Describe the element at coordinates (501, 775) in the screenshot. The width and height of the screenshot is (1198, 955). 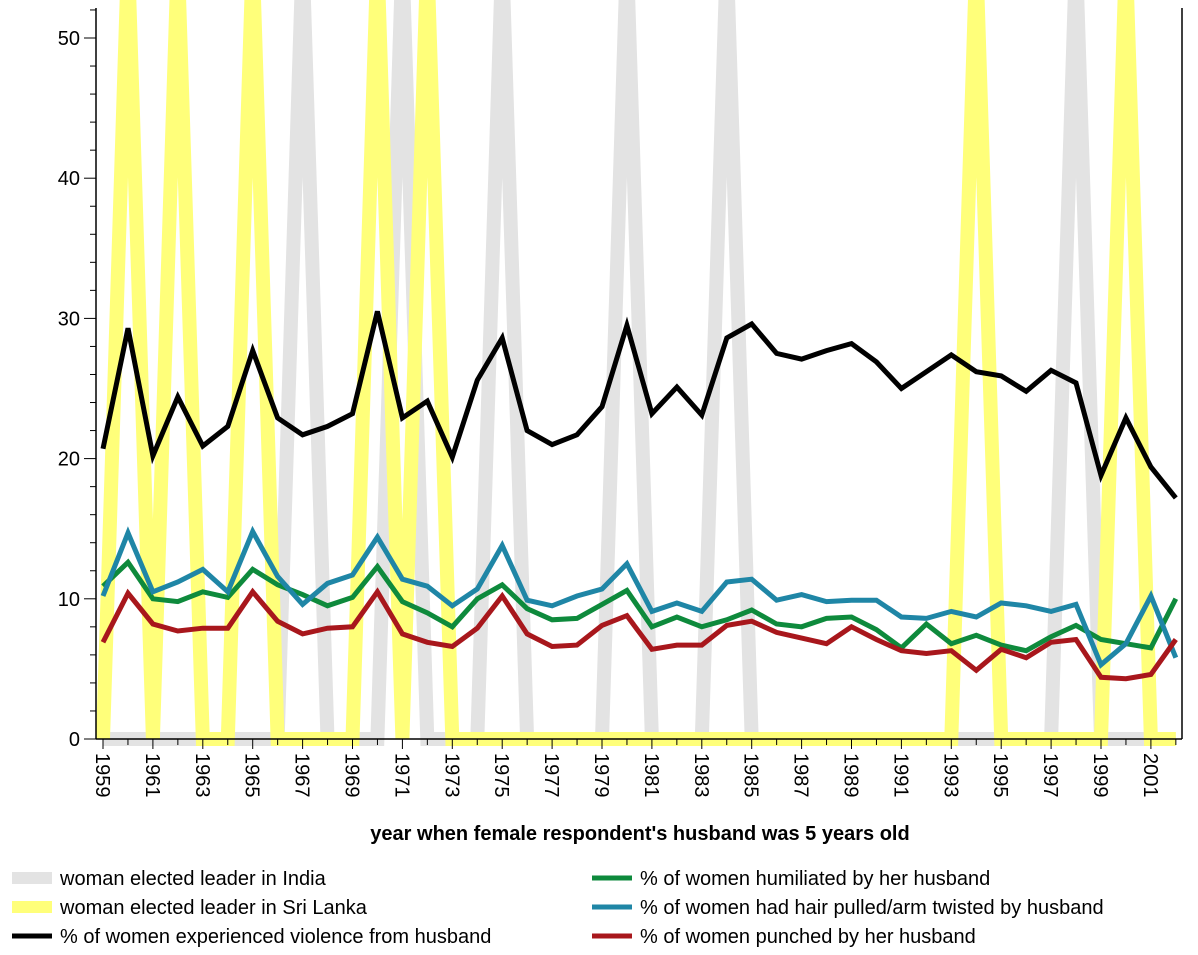
I see `x-tick-label: 1975` at that location.